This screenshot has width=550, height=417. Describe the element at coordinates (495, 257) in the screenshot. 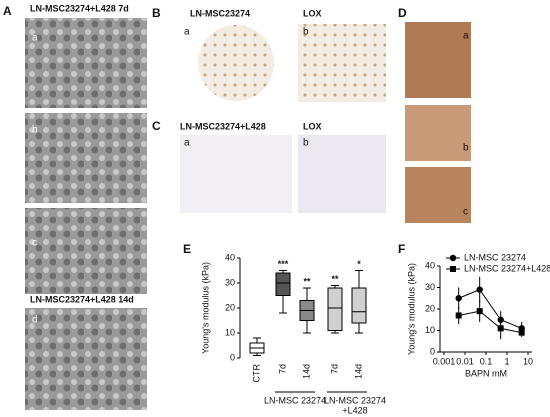

I see `legend-label: LN-MSC 23274` at that location.